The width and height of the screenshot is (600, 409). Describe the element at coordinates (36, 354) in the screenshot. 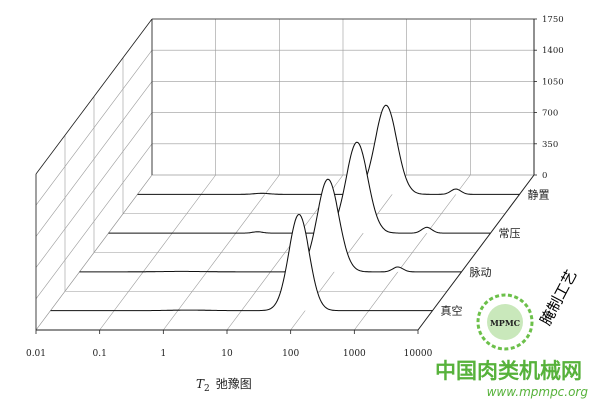

I see `x-tick-label: 0.01` at that location.